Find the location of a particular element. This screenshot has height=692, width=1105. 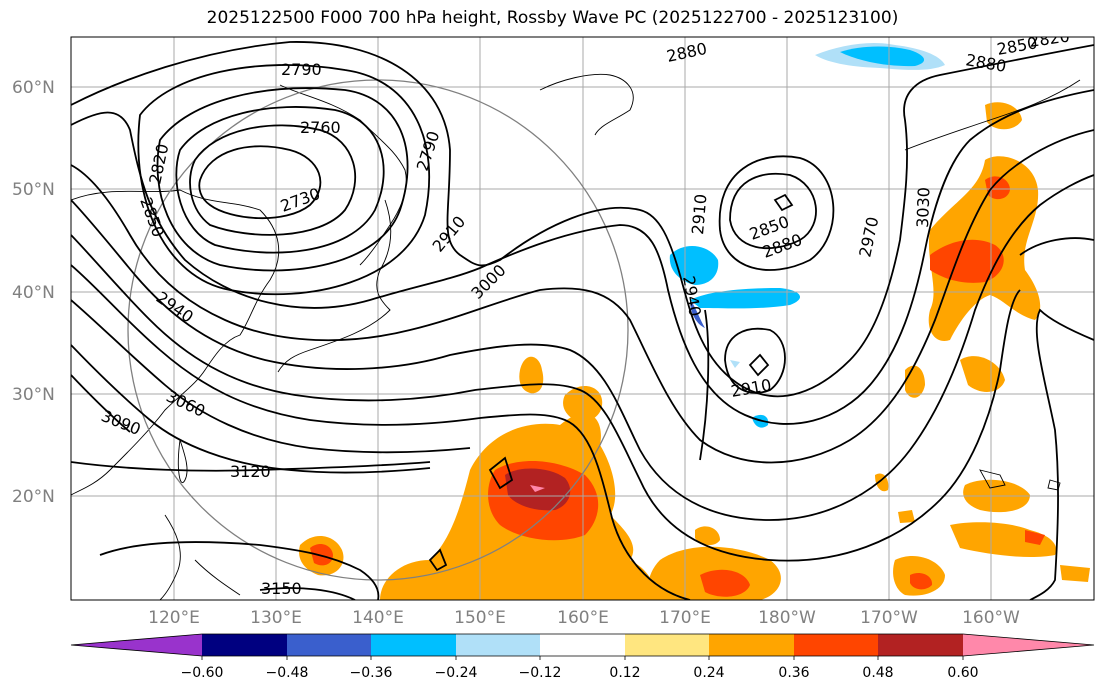

latitude-labels: 60°N 50°N 40°N 30°N 20°N is located at coordinates (33, 292).